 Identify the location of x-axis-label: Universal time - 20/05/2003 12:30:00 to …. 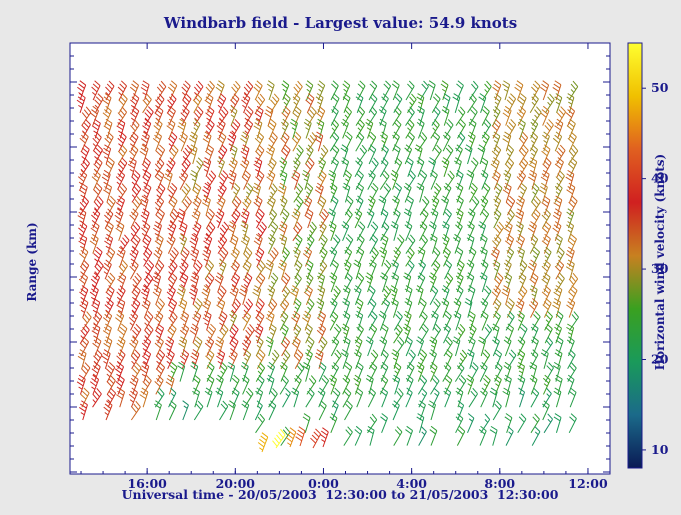
(340, 494).